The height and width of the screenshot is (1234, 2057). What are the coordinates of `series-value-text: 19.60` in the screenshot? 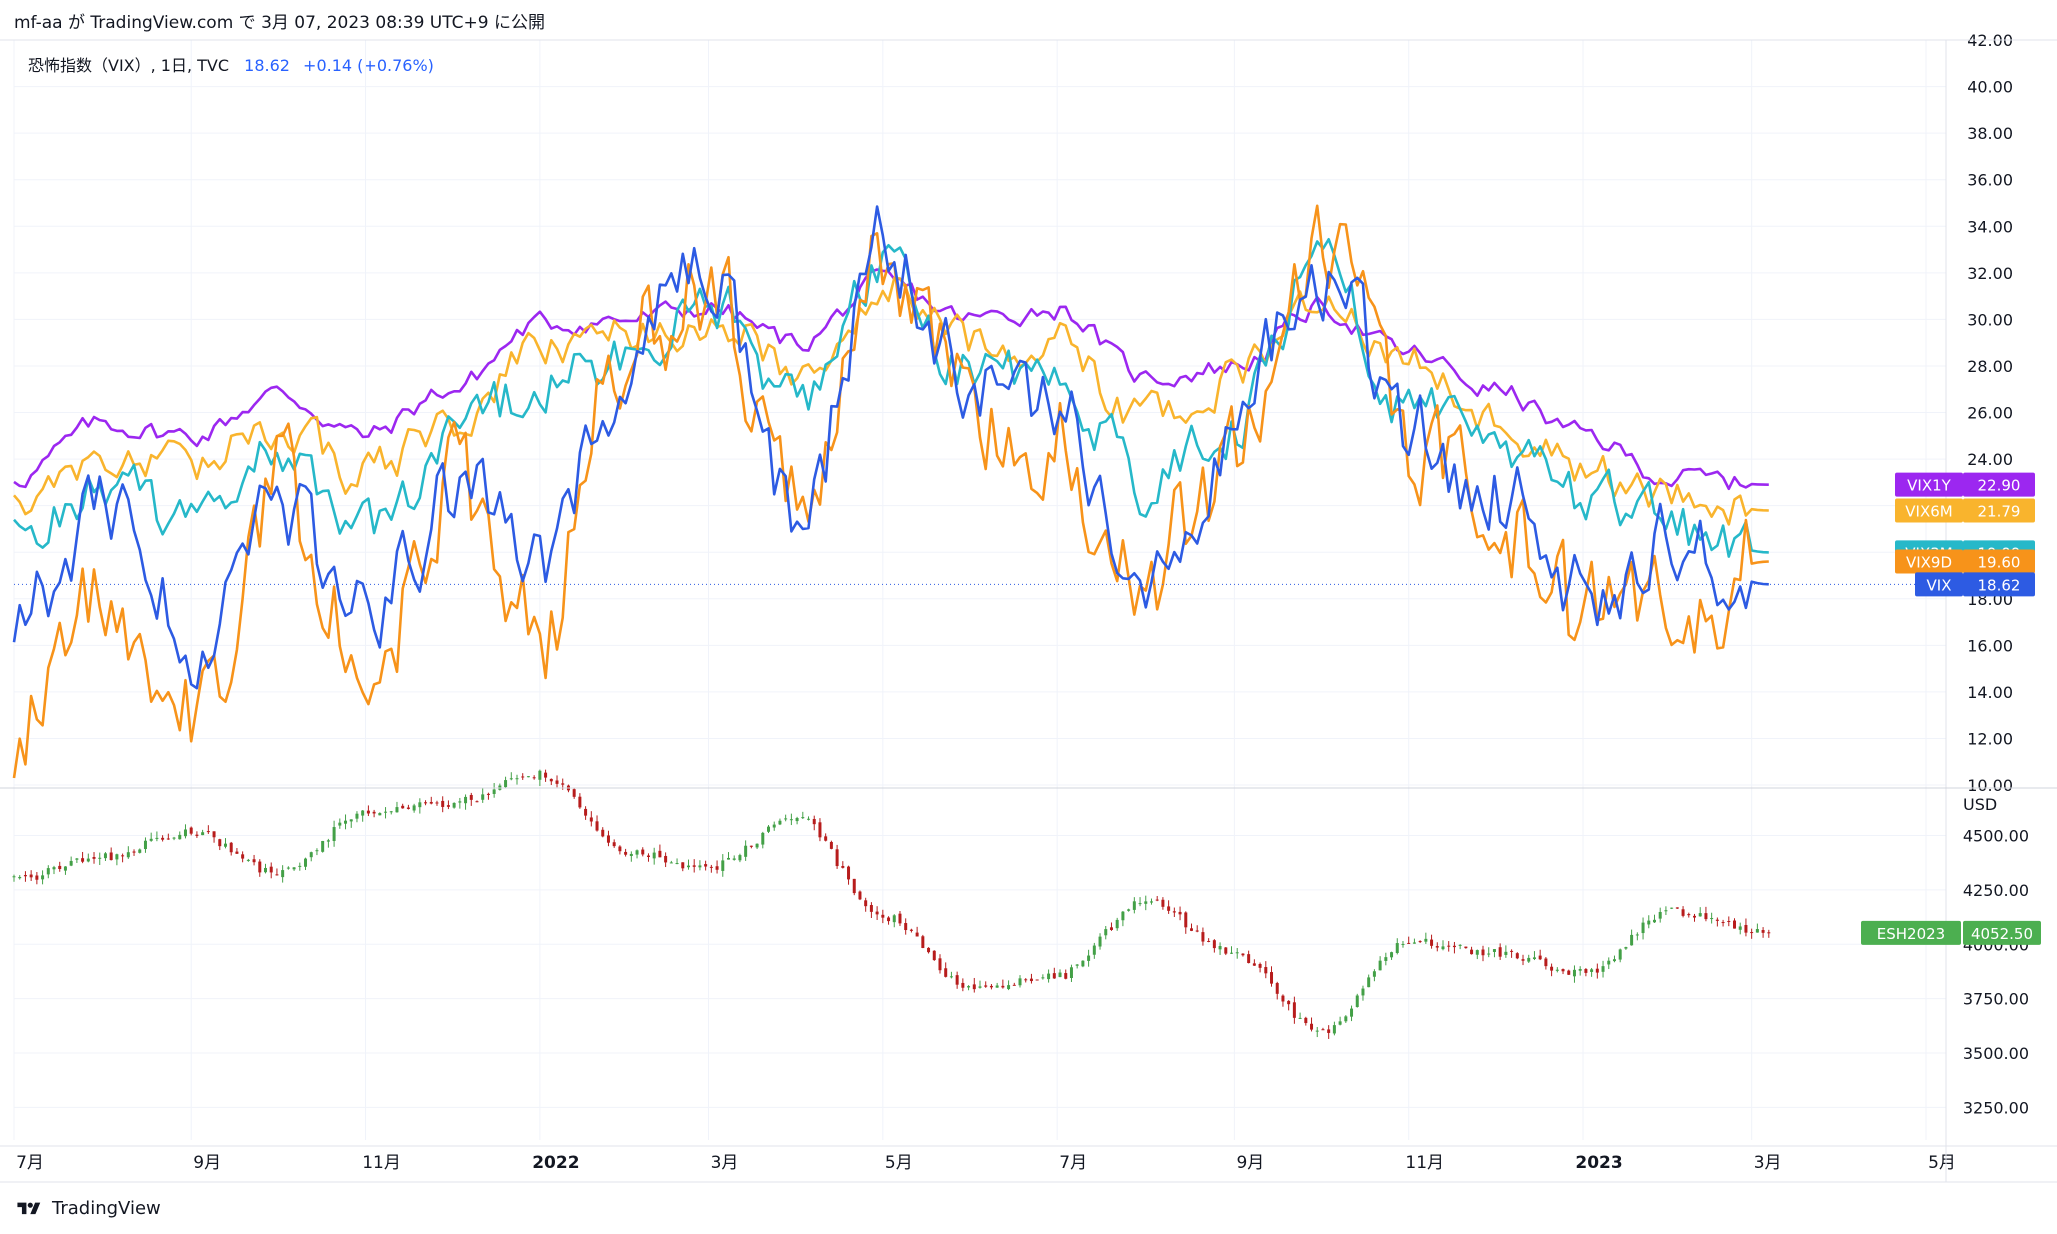 It's located at (1999, 563).